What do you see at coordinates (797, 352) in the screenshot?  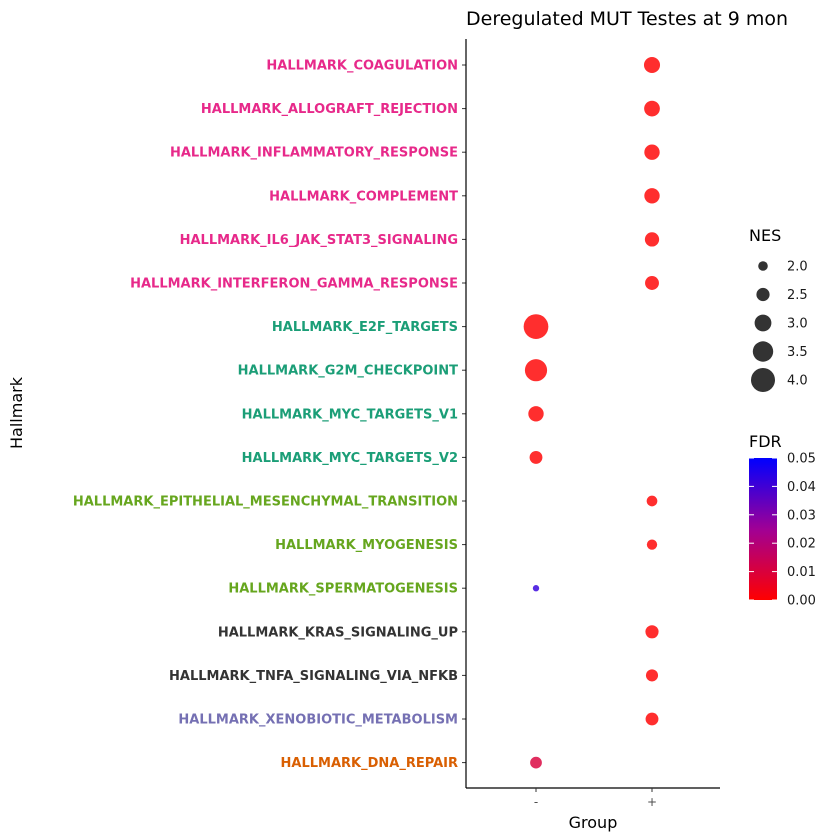 I see `size-legend-label: 3.5` at bounding box center [797, 352].